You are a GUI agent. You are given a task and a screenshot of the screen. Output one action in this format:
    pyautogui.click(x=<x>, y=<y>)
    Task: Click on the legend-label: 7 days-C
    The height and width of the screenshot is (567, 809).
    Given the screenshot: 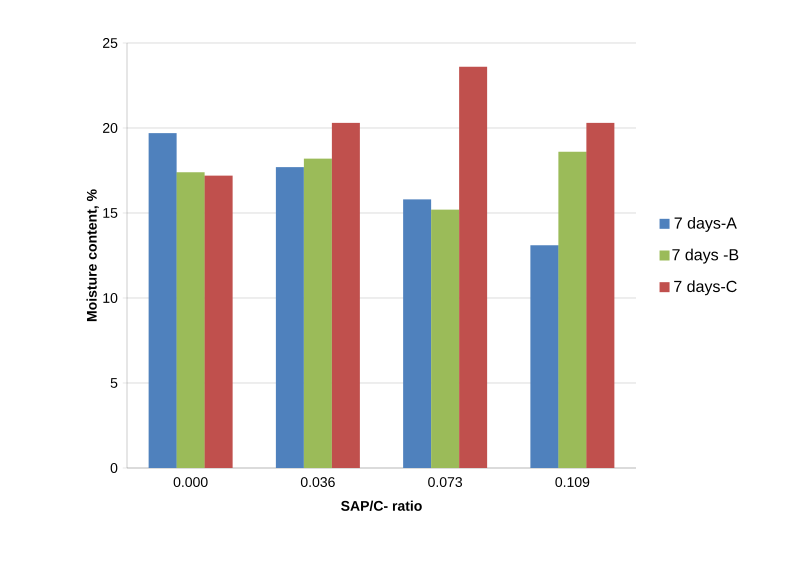 What is the action you would take?
    pyautogui.click(x=705, y=288)
    